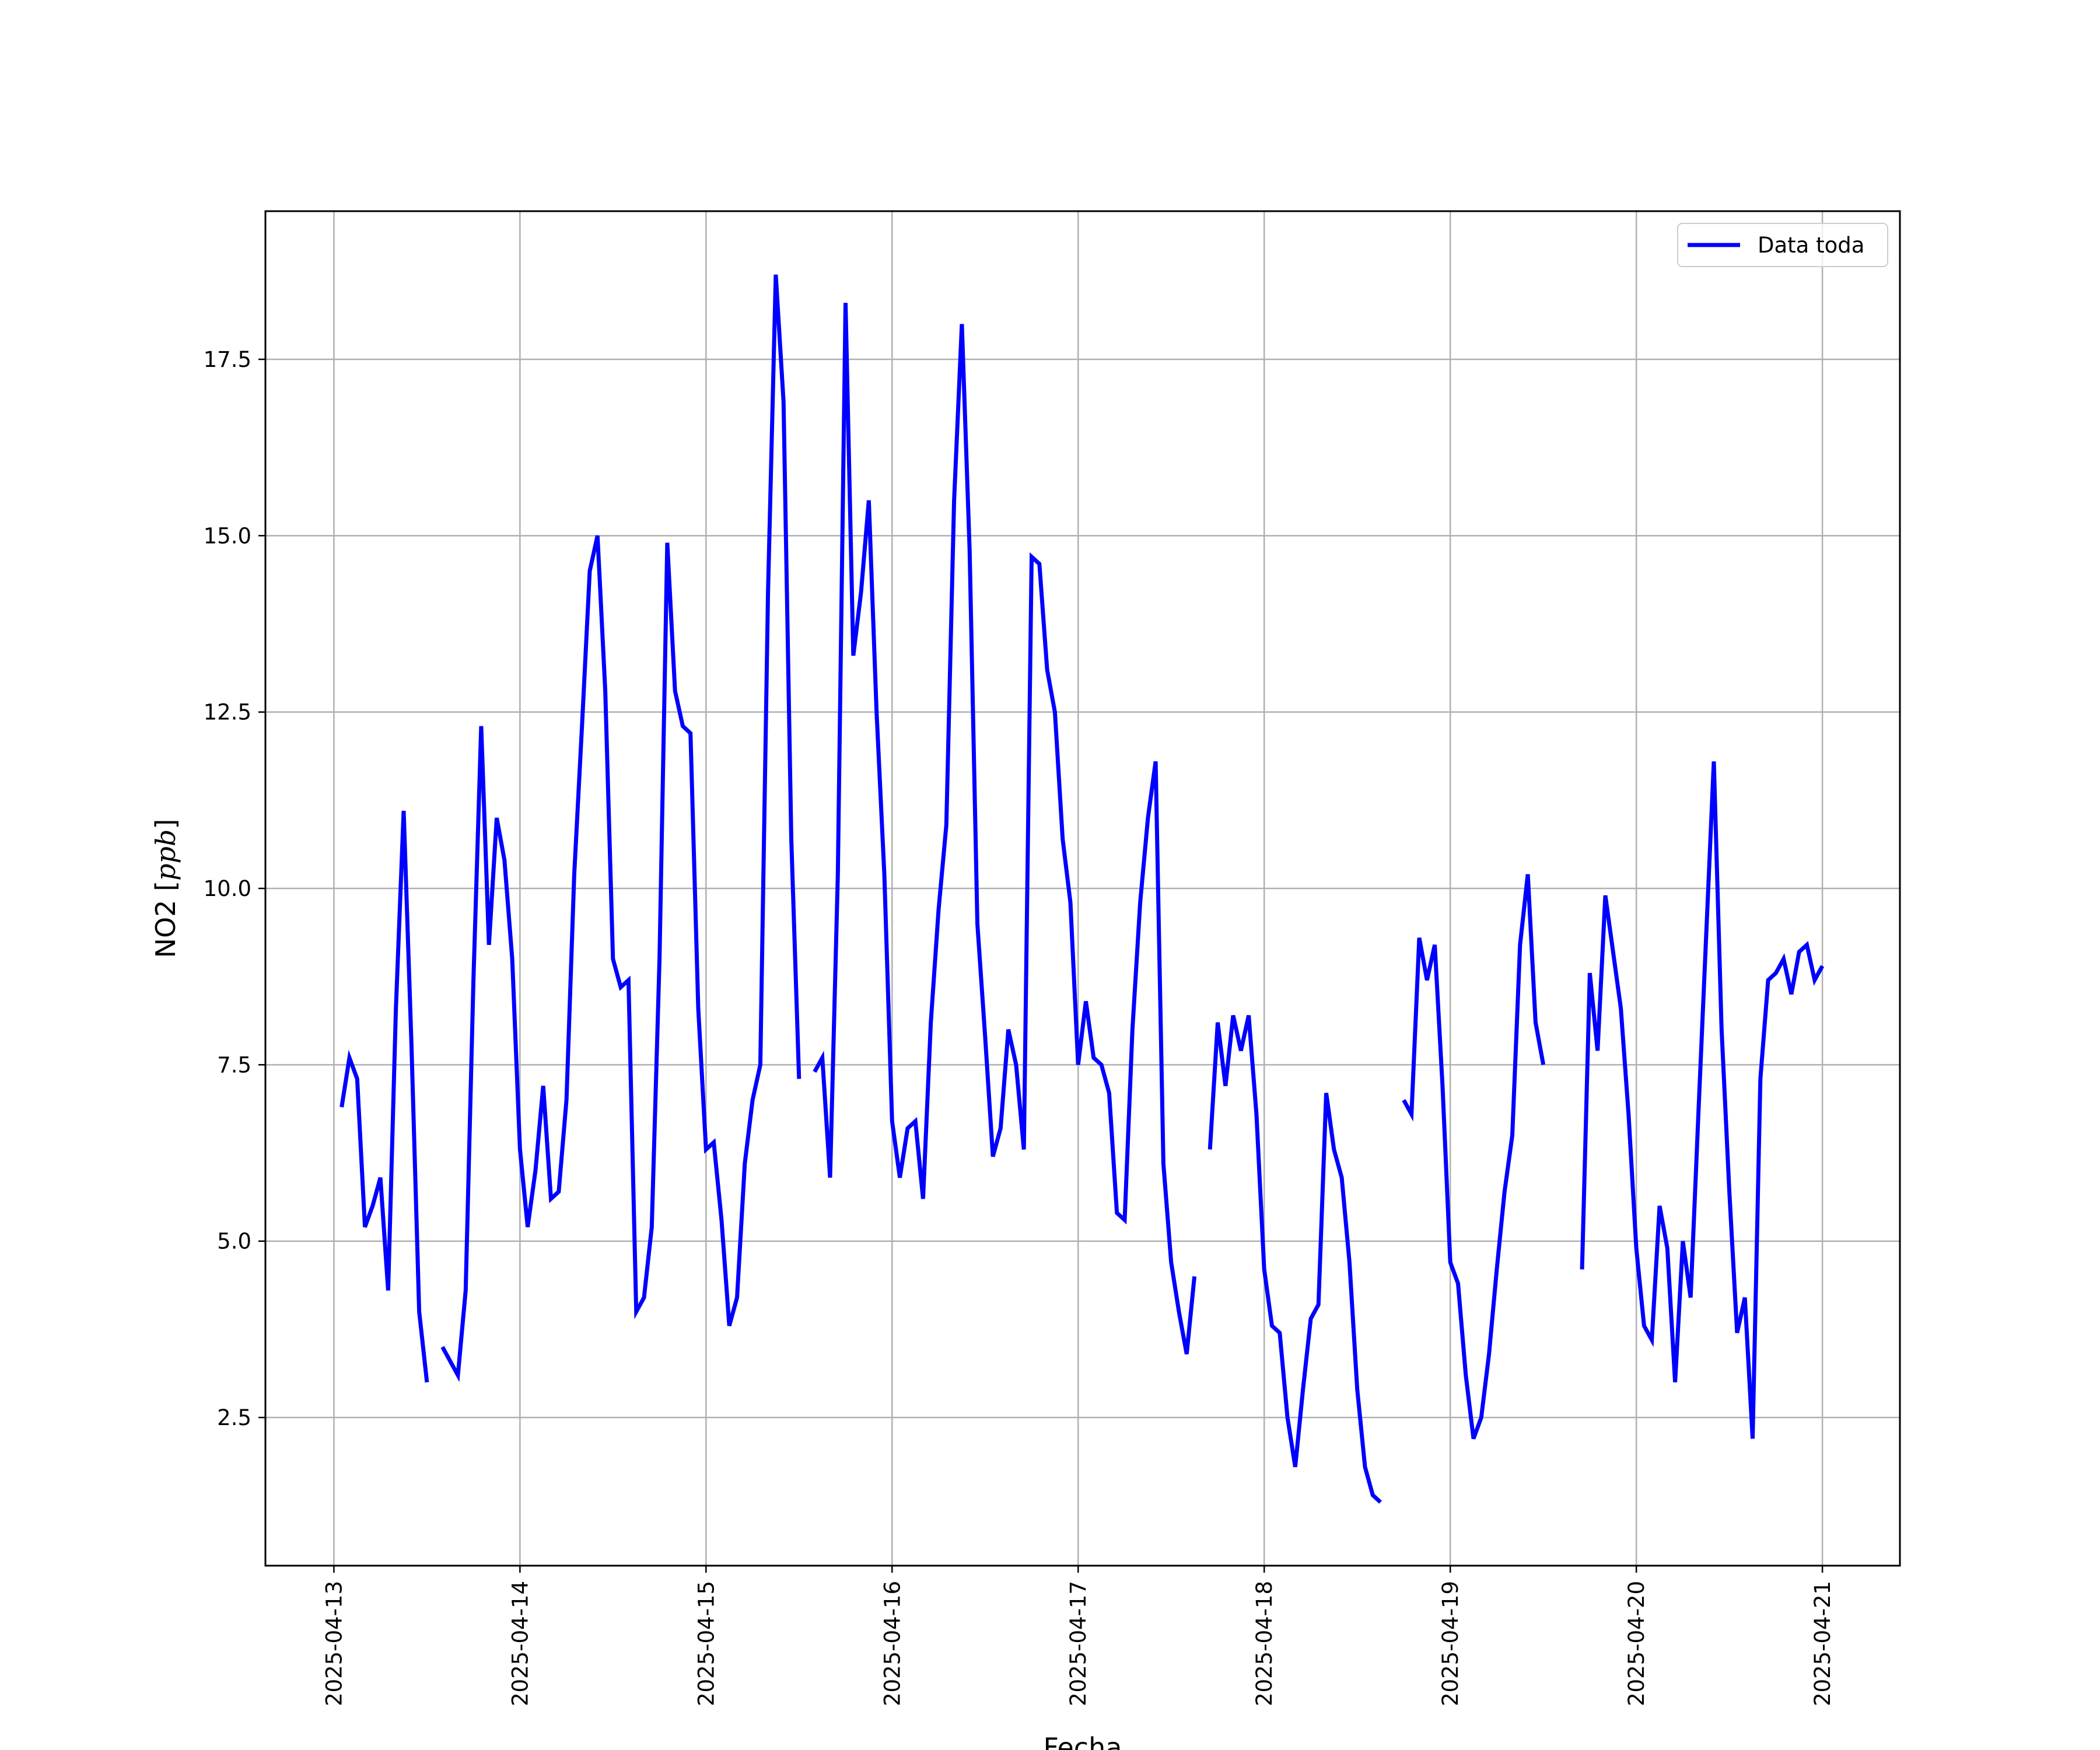 This screenshot has height=1750, width=2100. What do you see at coordinates (166, 929) in the screenshot?
I see `y-axis-label-main: NO2` at bounding box center [166, 929].